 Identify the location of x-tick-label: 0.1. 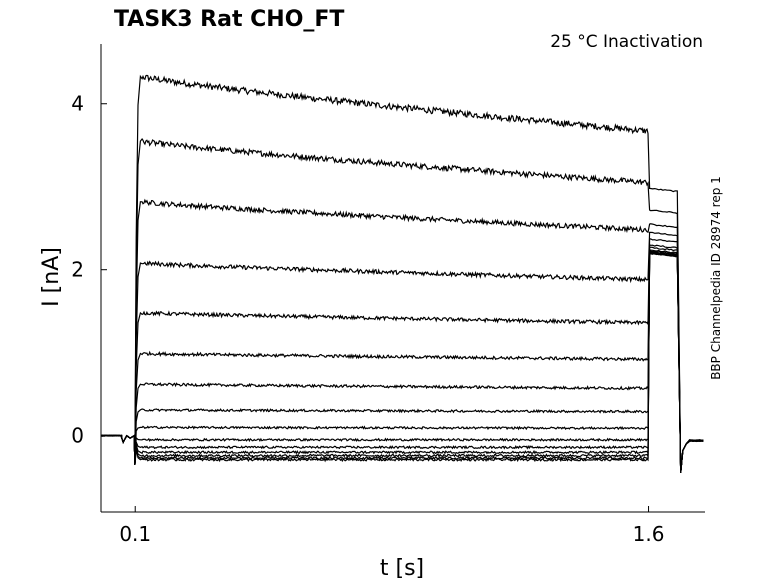
(135, 534).